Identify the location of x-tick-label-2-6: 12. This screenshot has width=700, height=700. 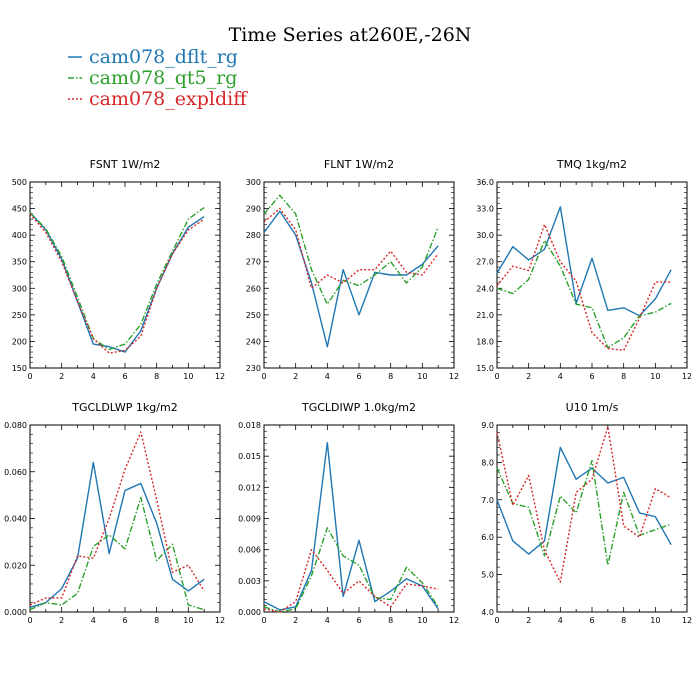
(687, 376).